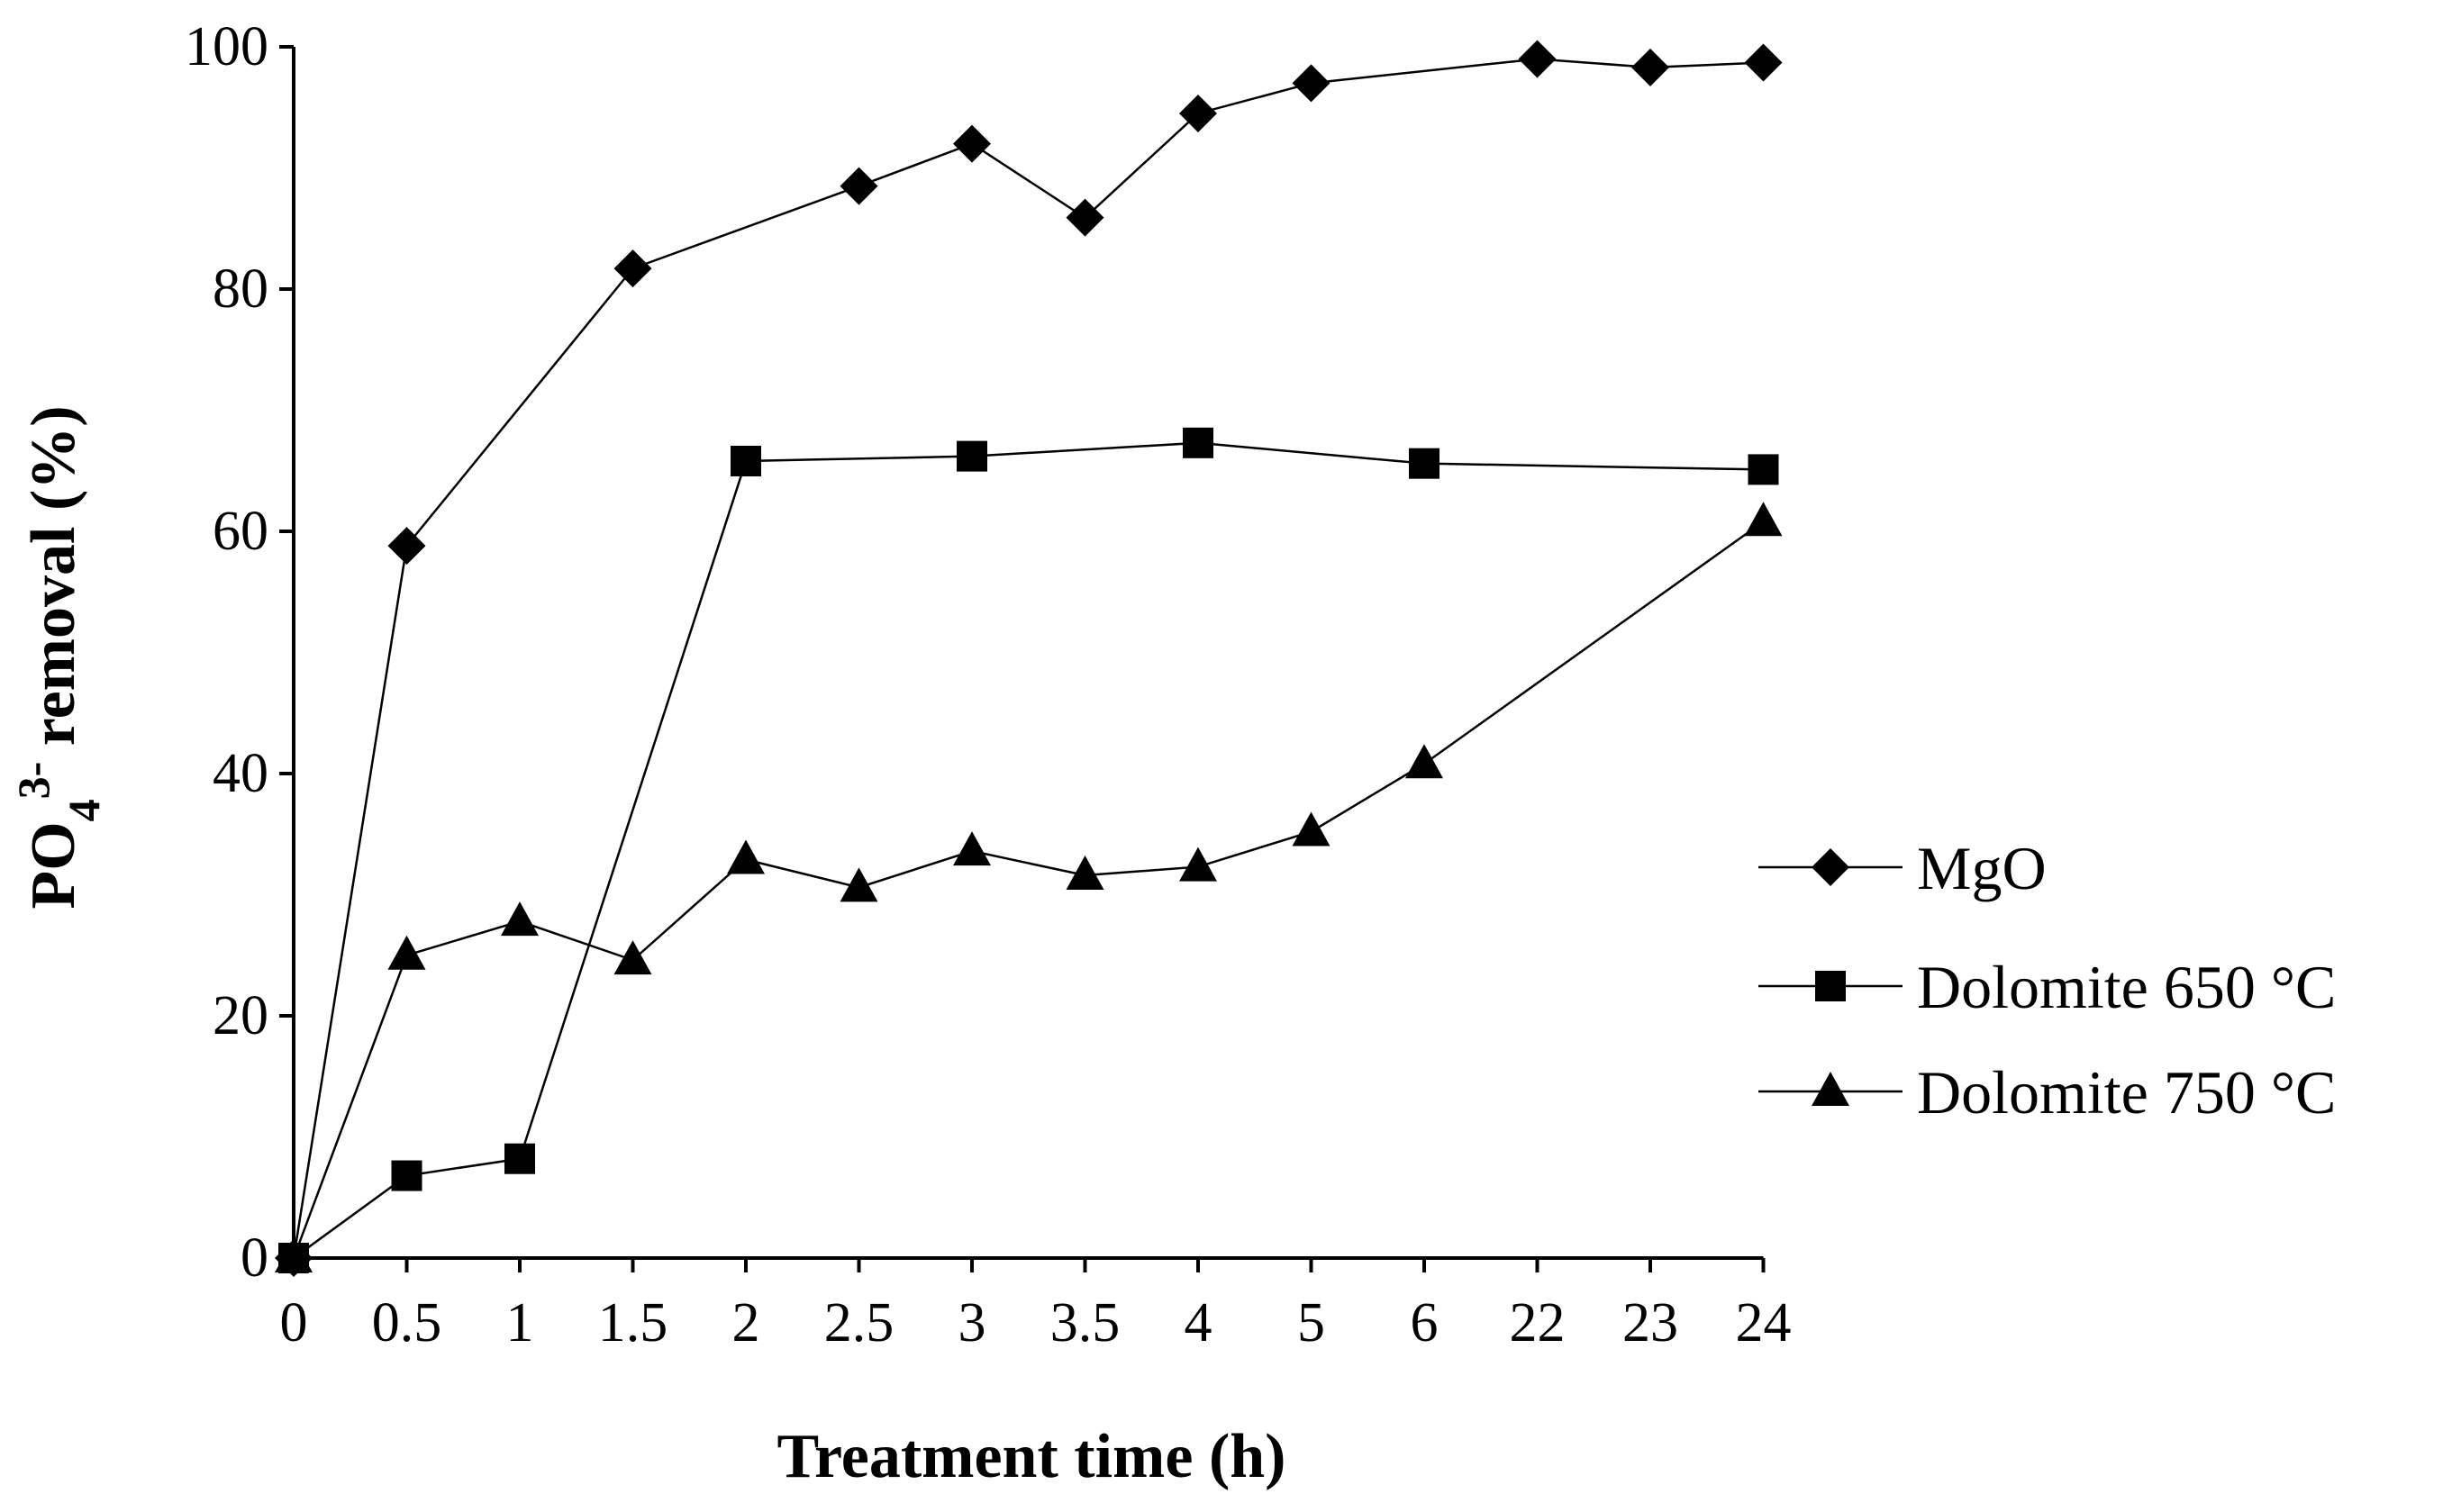 The image size is (2443, 1512). Describe the element at coordinates (1764, 1323) in the screenshot. I see `x-tick-label: 24` at that location.